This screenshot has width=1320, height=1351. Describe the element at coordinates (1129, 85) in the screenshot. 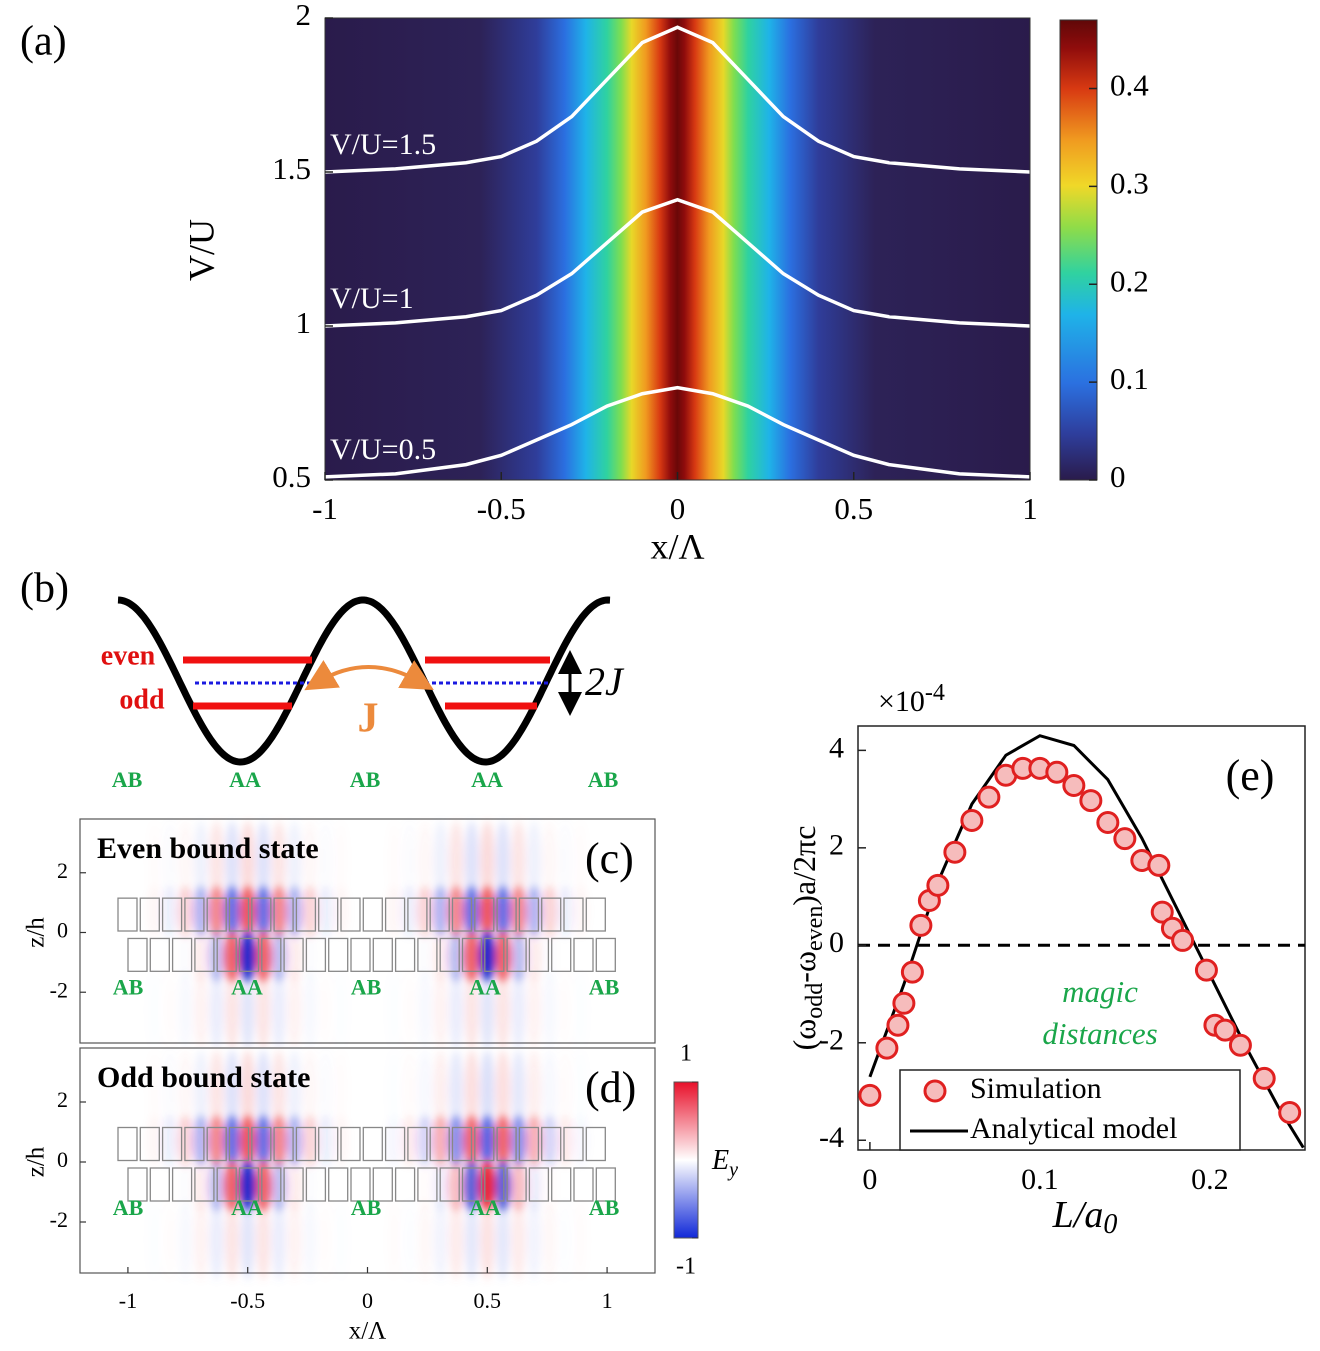

I see `colorbar-tick-label: 0.4` at that location.